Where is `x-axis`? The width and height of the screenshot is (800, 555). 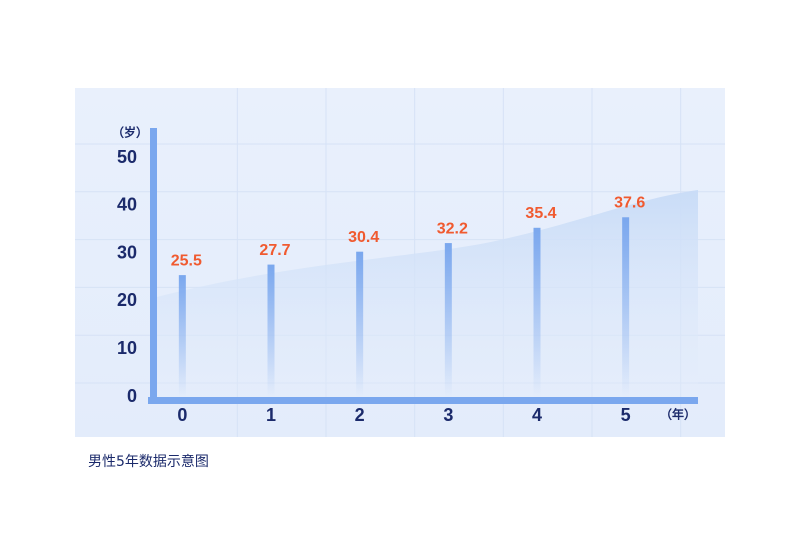 x-axis is located at coordinates (423, 400).